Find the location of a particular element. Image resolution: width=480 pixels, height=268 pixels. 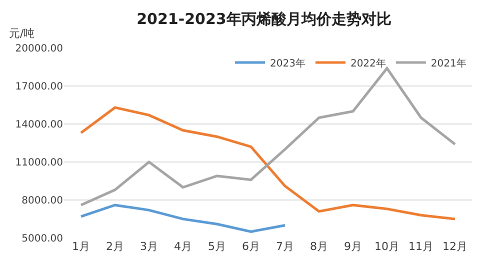

legend-label: 2022年 is located at coordinates (368, 63).